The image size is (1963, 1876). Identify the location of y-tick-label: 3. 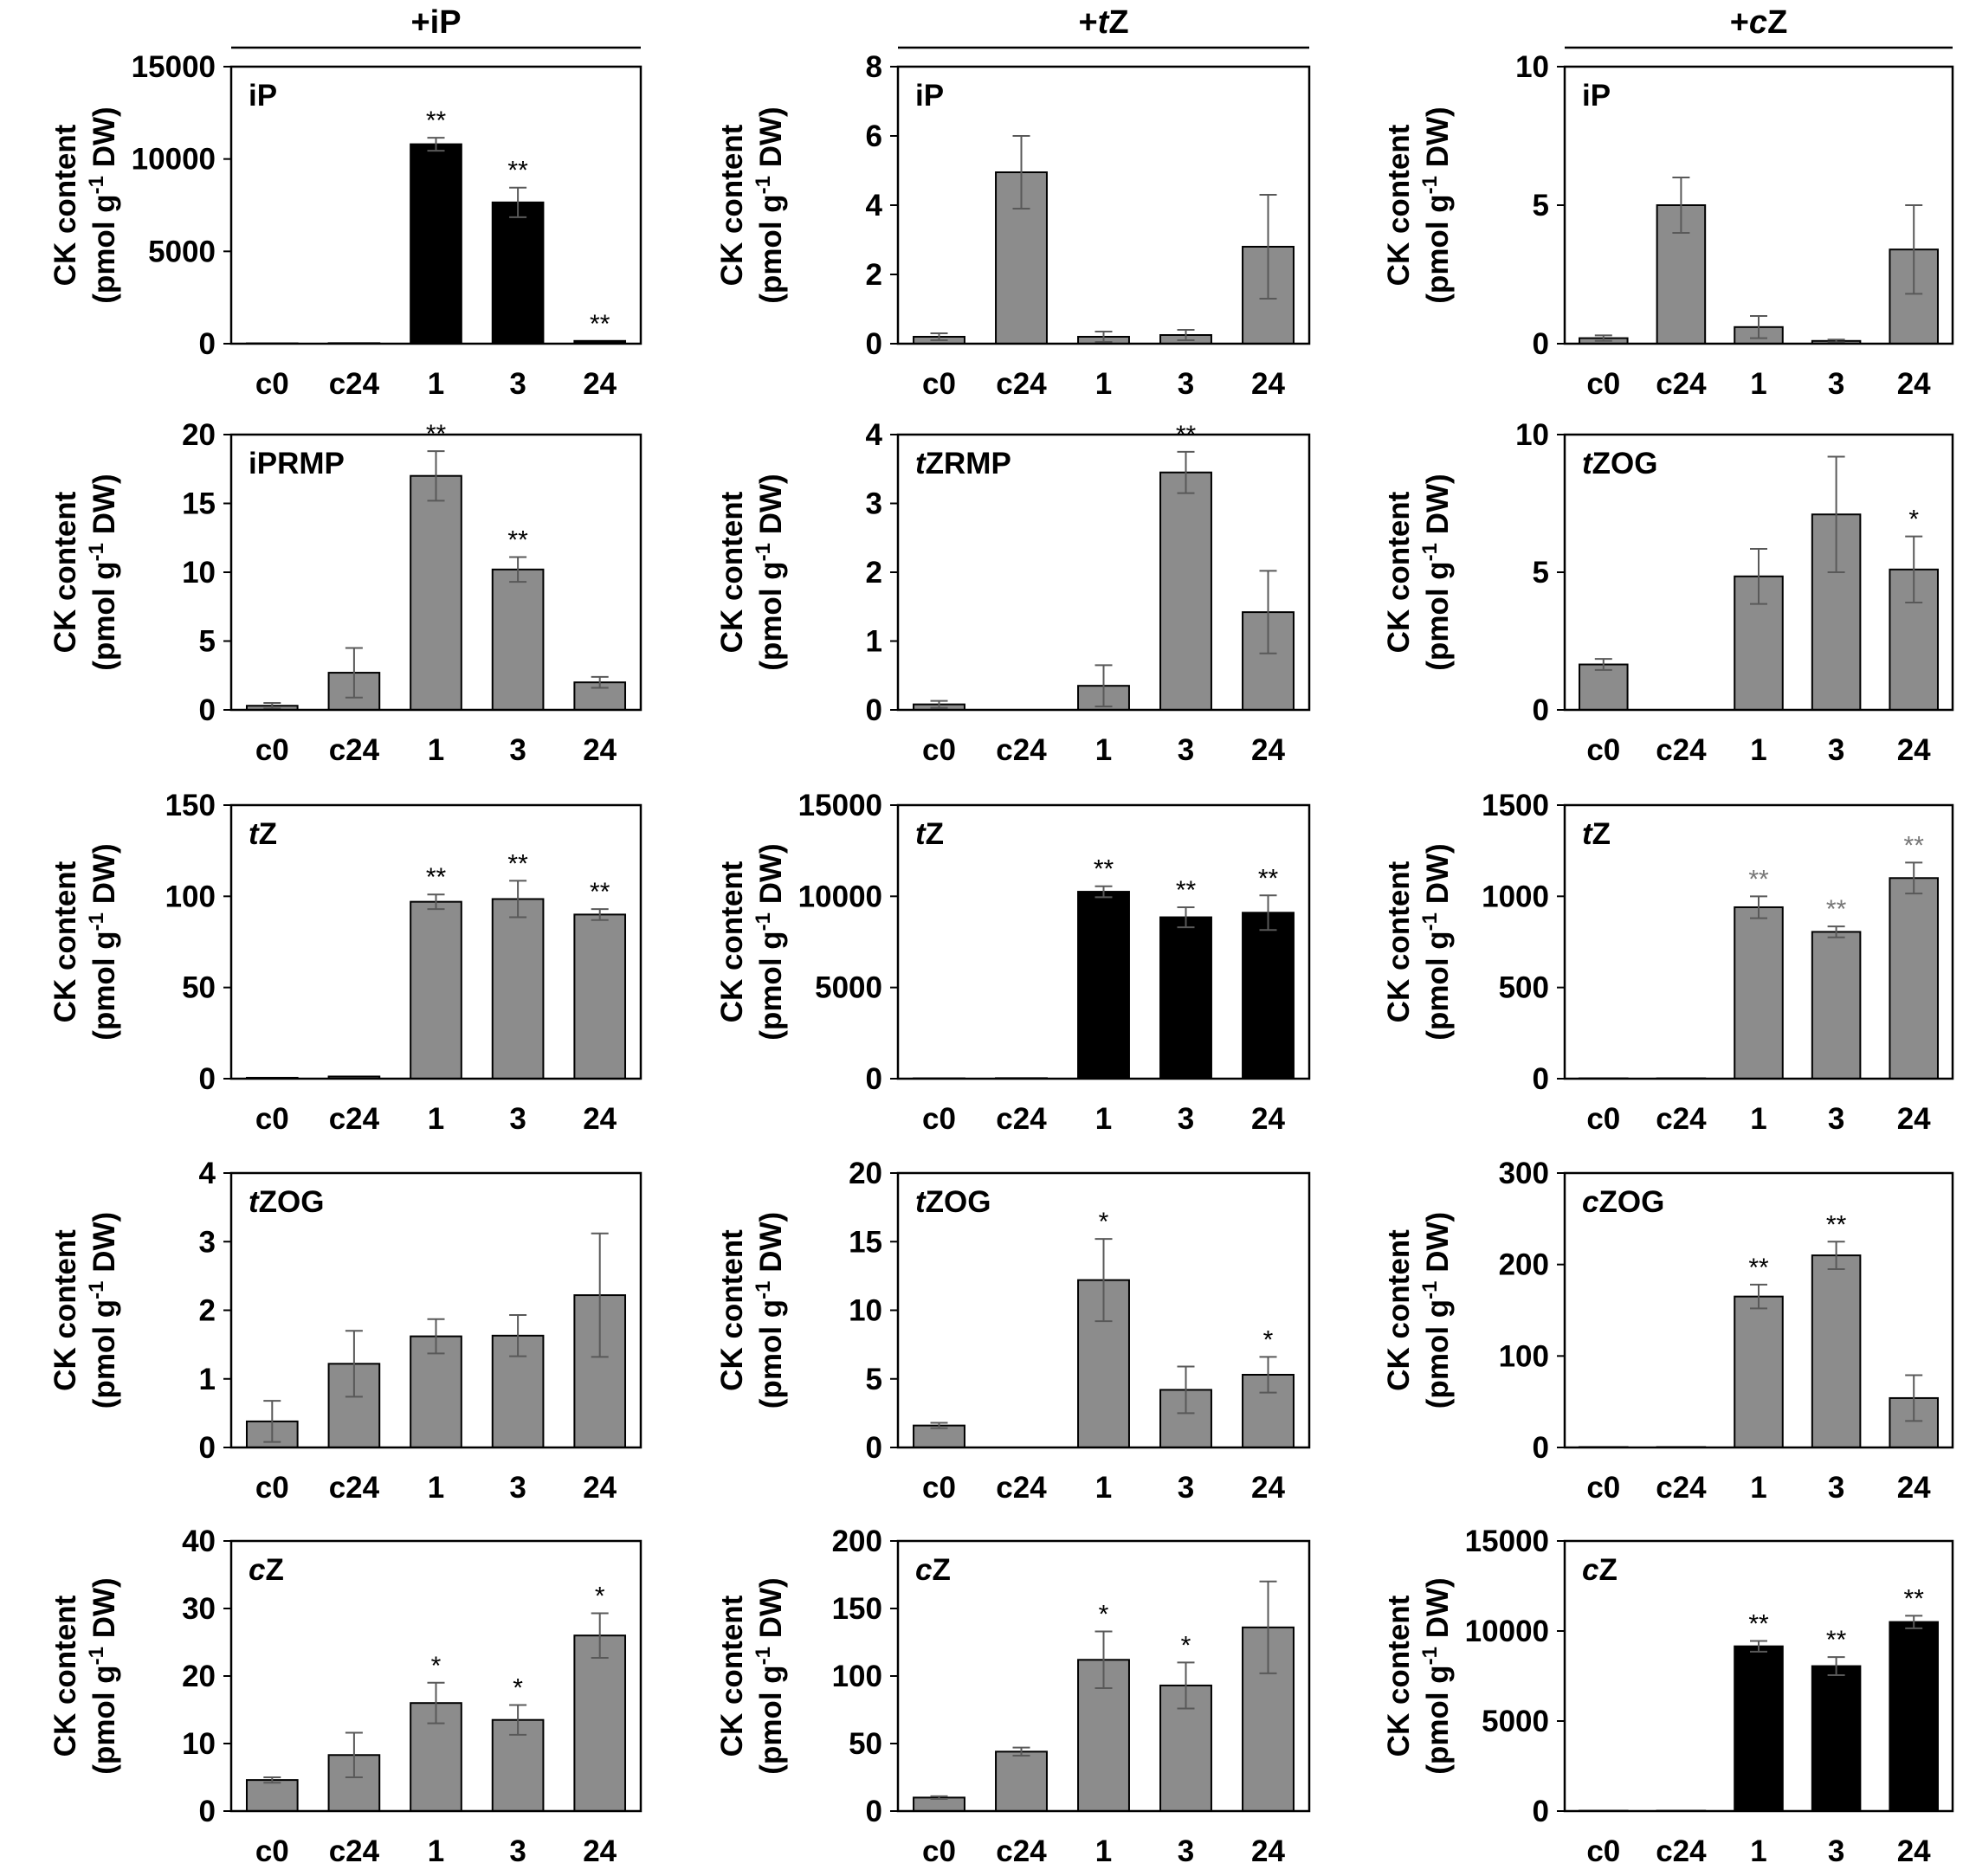
(874, 504).